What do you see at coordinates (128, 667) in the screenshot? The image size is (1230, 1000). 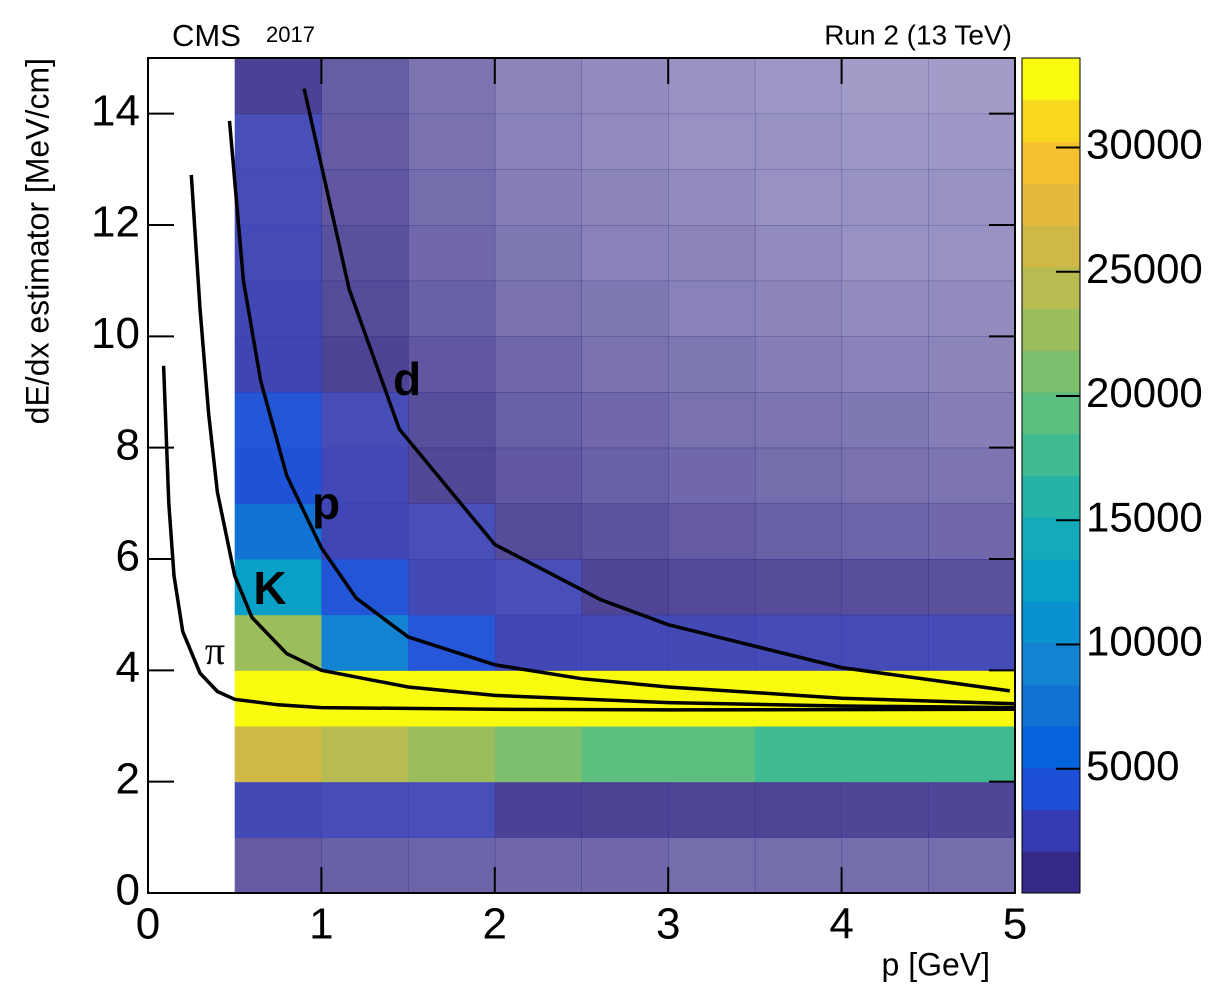 I see `y-tick-label: 4` at bounding box center [128, 667].